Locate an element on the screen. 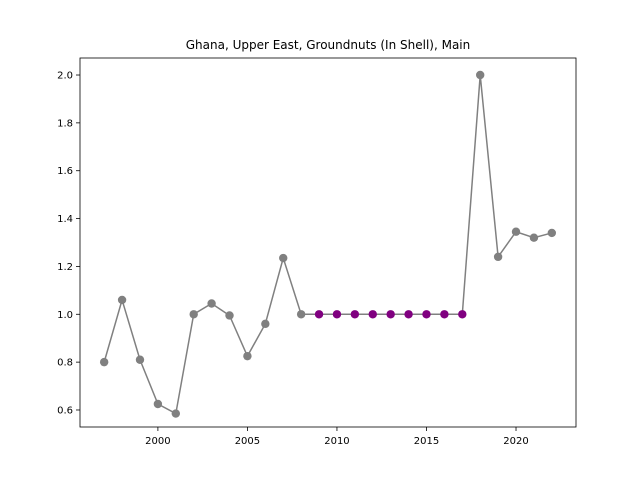 This screenshot has width=640, height=480. x-tick-label: 2020 is located at coordinates (515, 441).